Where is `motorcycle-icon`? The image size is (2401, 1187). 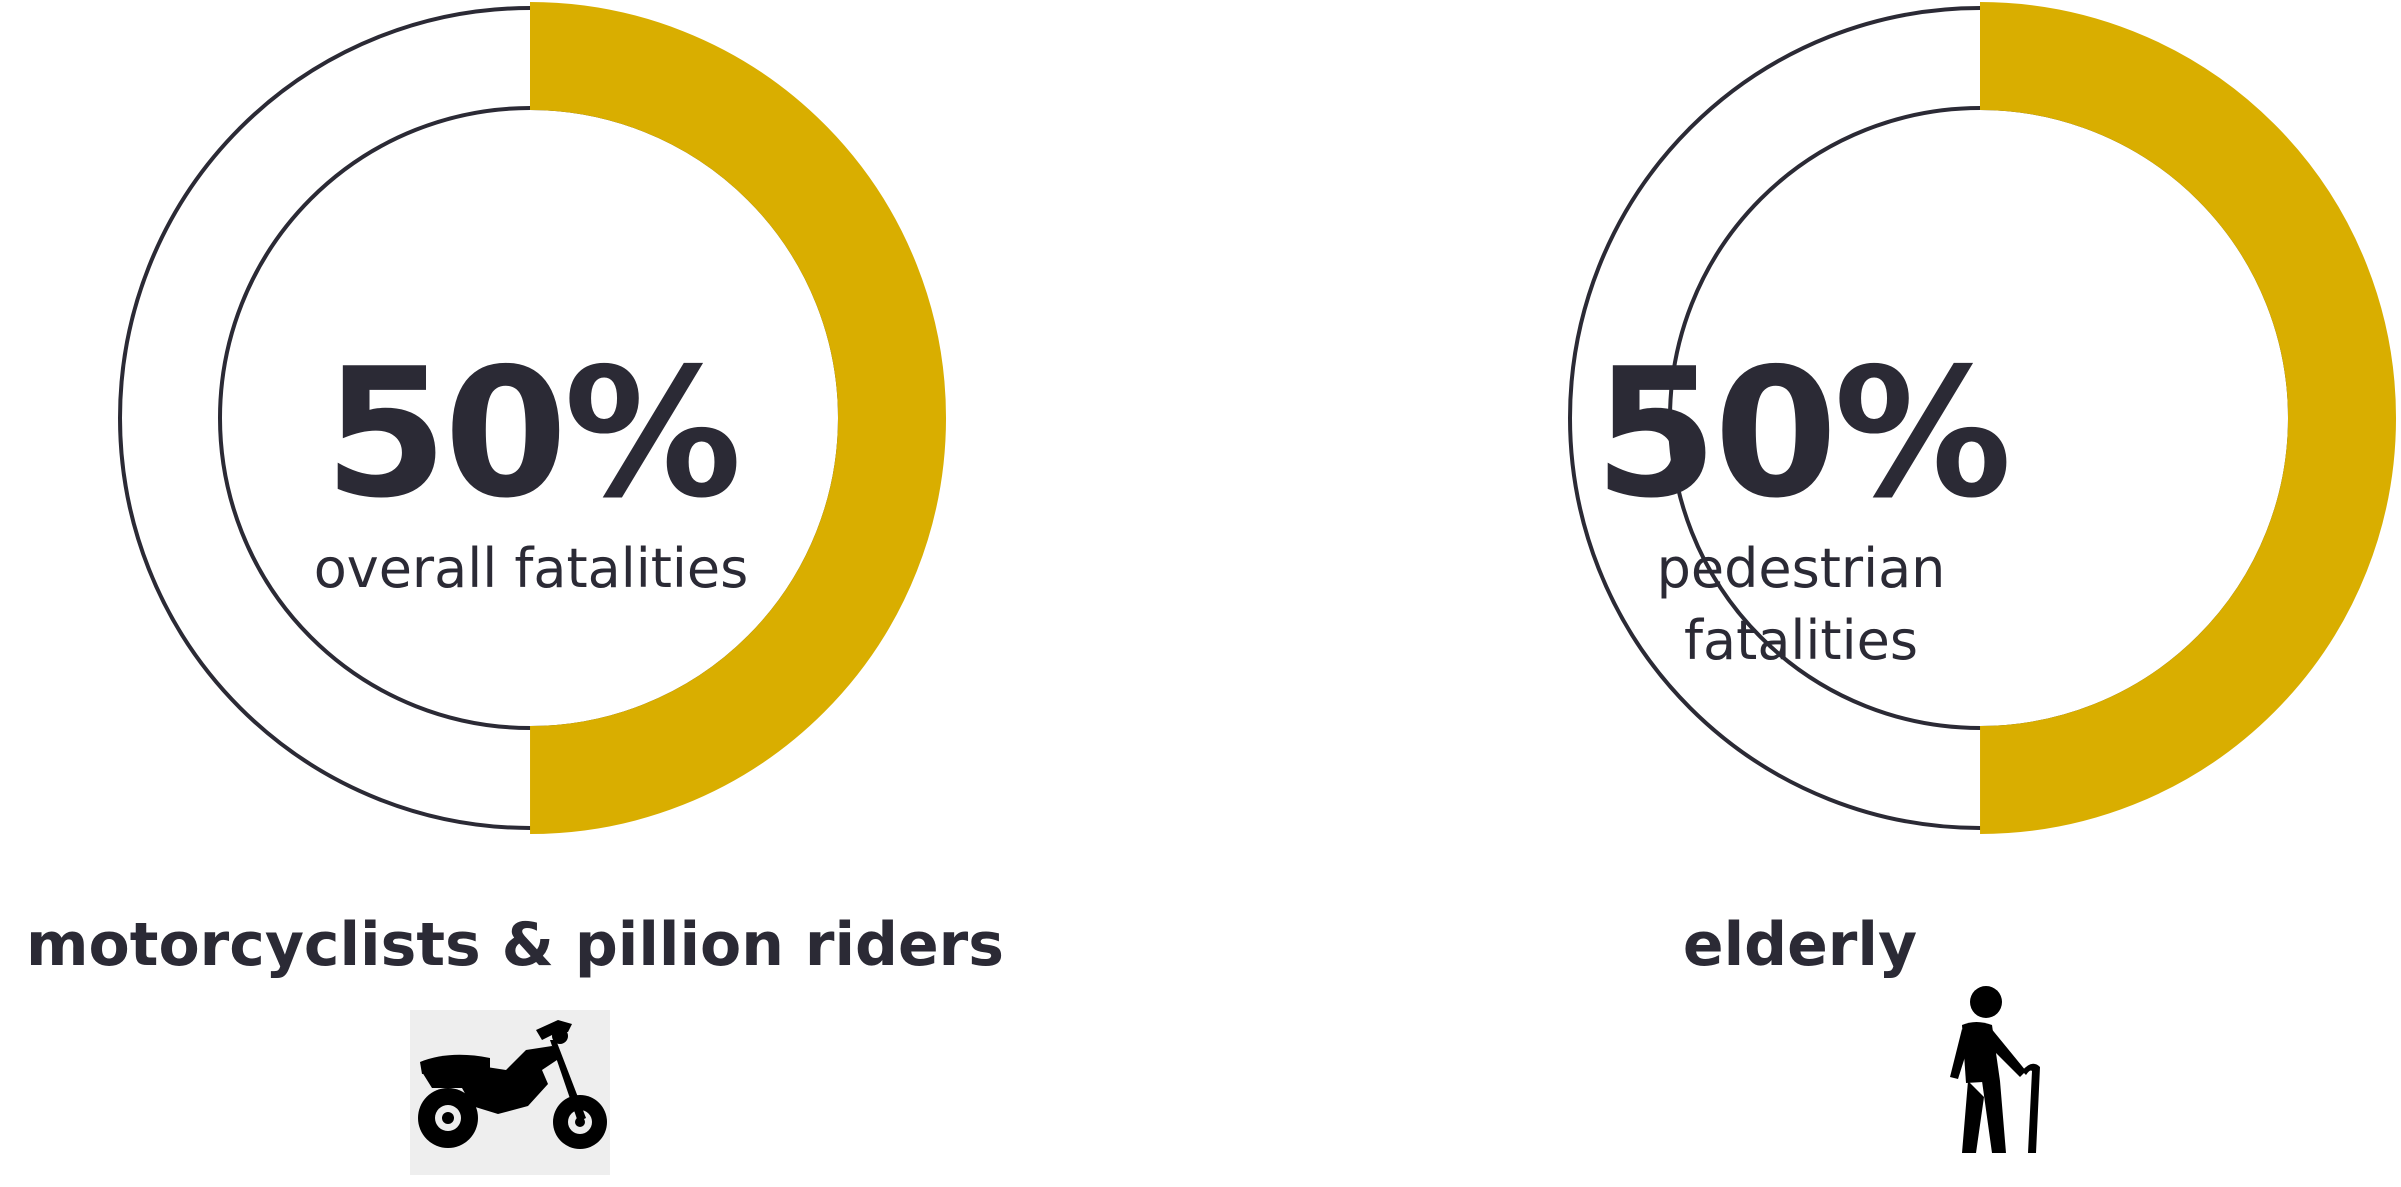
motorcycle-icon is located at coordinates (510, 1092).